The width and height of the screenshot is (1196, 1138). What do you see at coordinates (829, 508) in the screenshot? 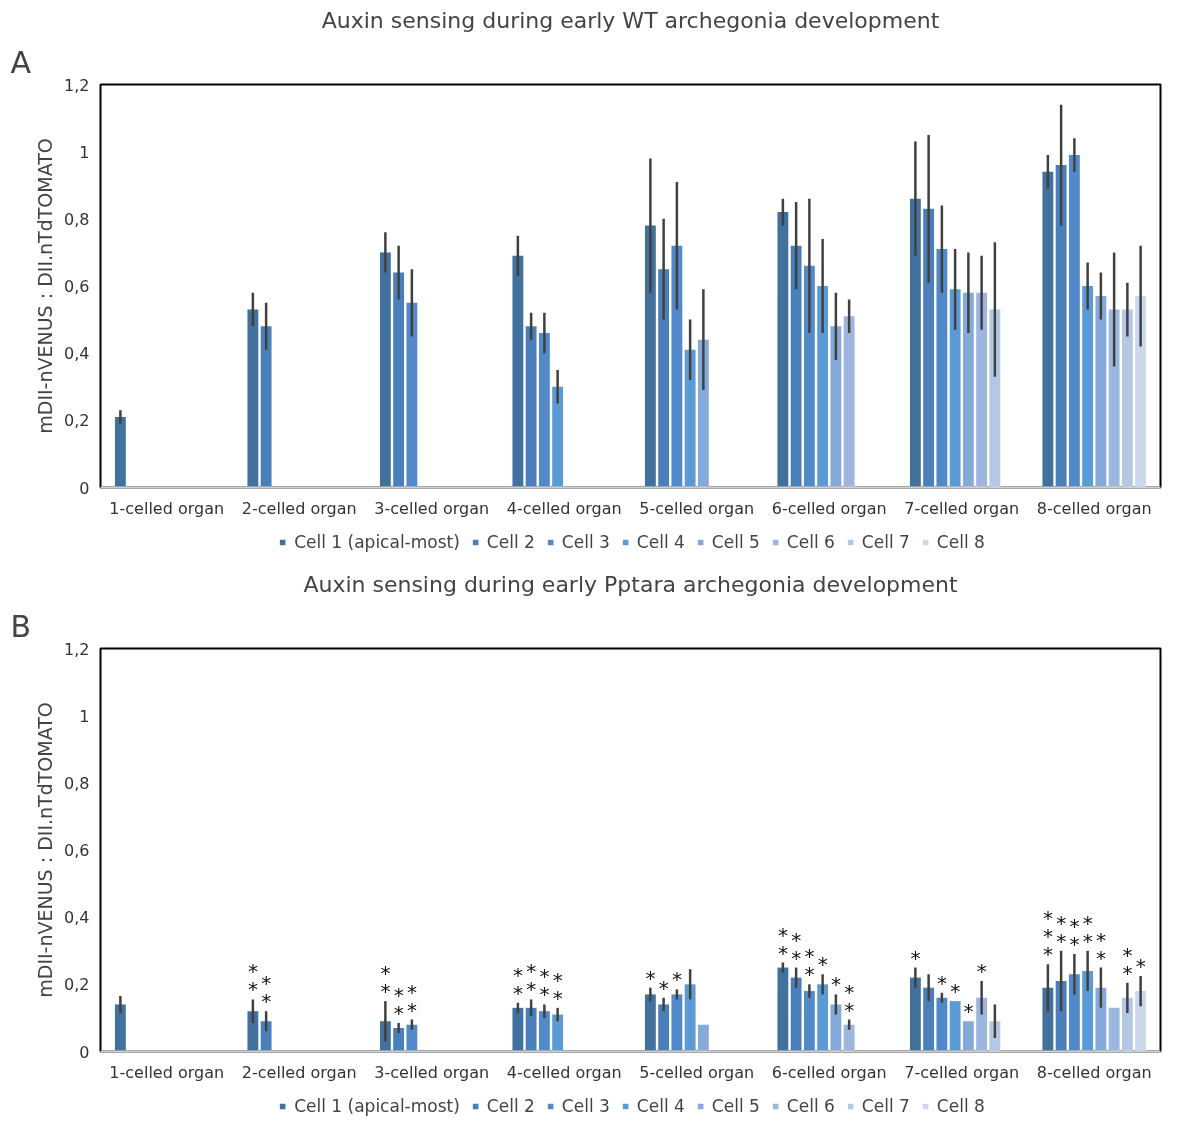
I see `x-tick-label: 6-celled organ` at bounding box center [829, 508].